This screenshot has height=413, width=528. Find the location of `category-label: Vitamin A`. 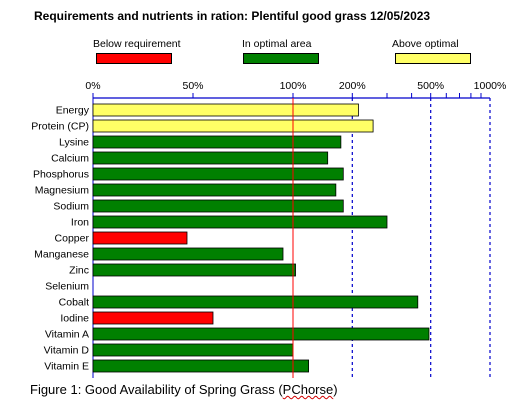

category-label: Vitamin A is located at coordinates (67, 335).